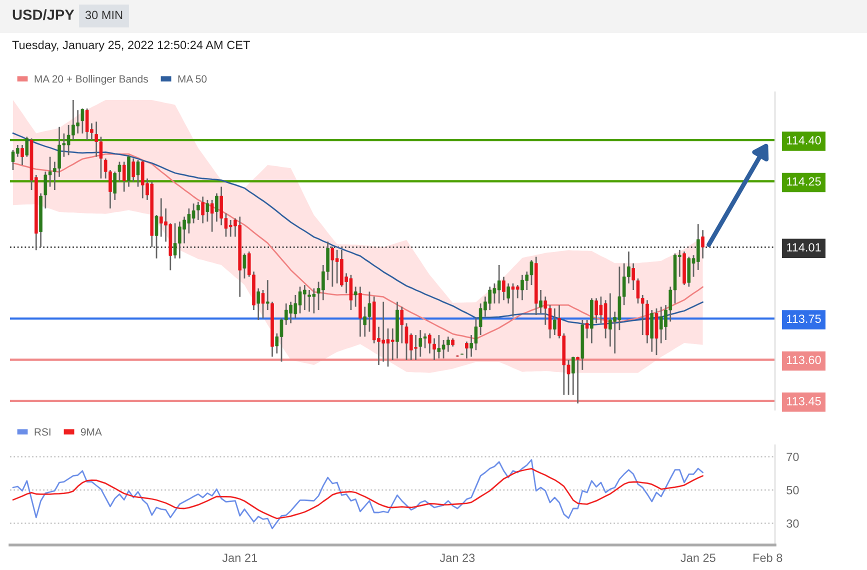 The height and width of the screenshot is (570, 867). What do you see at coordinates (43, 14) in the screenshot?
I see `chart-title: USD/JPY` at bounding box center [43, 14].